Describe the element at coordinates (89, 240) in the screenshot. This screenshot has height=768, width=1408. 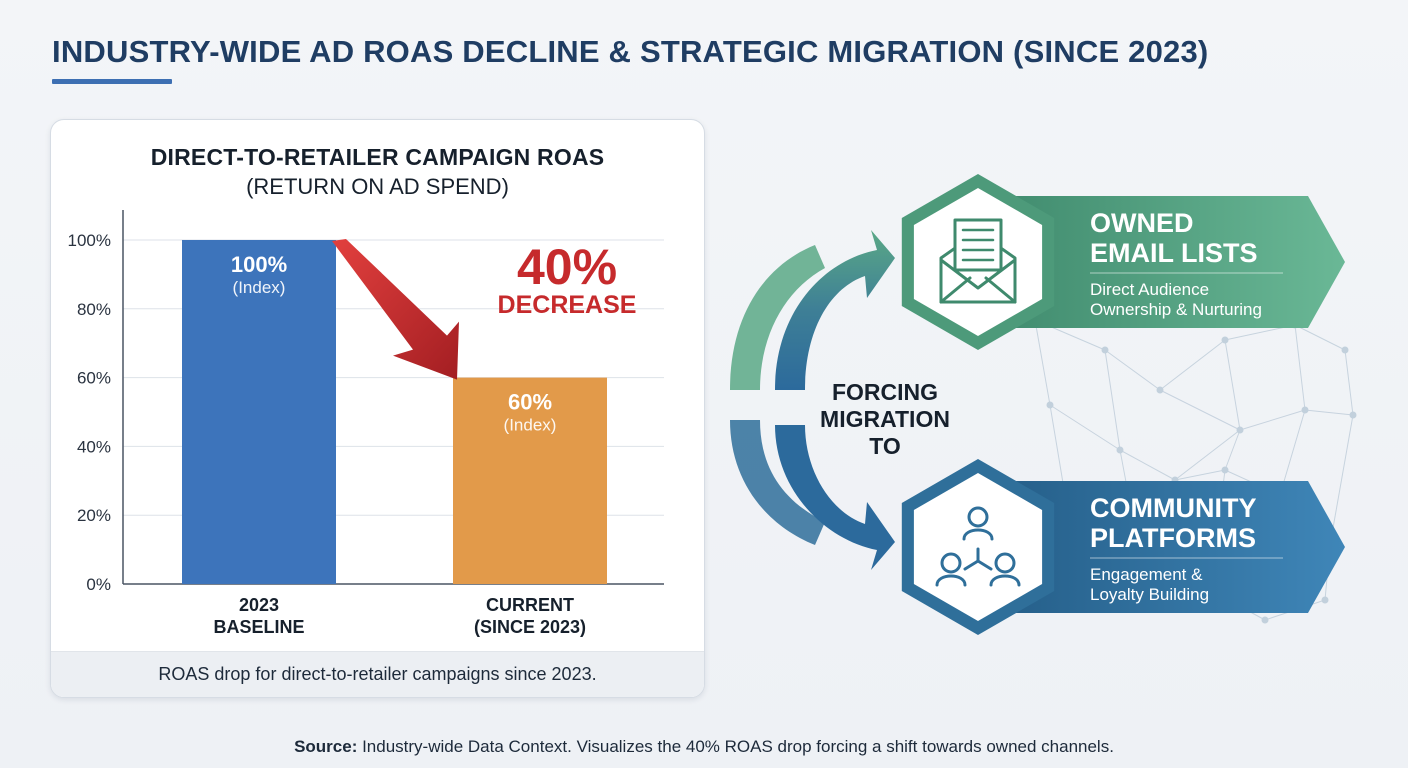
I see `y-tick-label: 100%` at that location.